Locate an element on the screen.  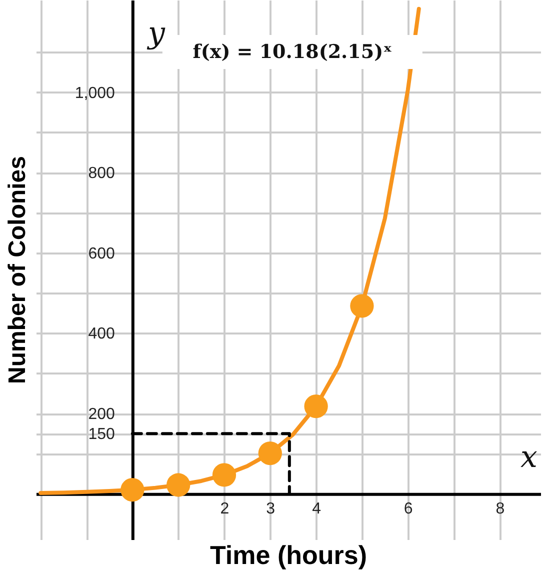
annotation: y is located at coordinates (156, 33).